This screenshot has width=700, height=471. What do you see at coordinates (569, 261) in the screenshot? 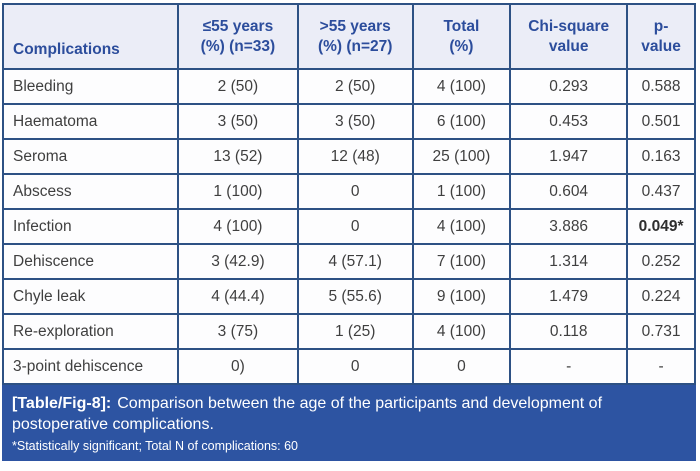
I see `table-cell: 1.314` at bounding box center [569, 261].